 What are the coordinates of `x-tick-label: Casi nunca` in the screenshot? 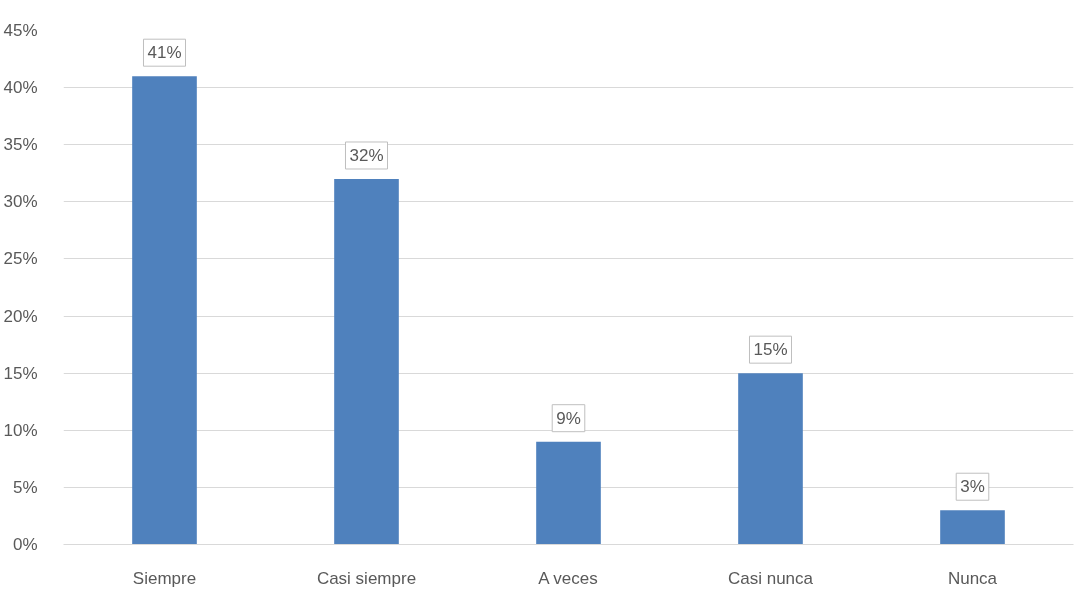 It's located at (770, 578).